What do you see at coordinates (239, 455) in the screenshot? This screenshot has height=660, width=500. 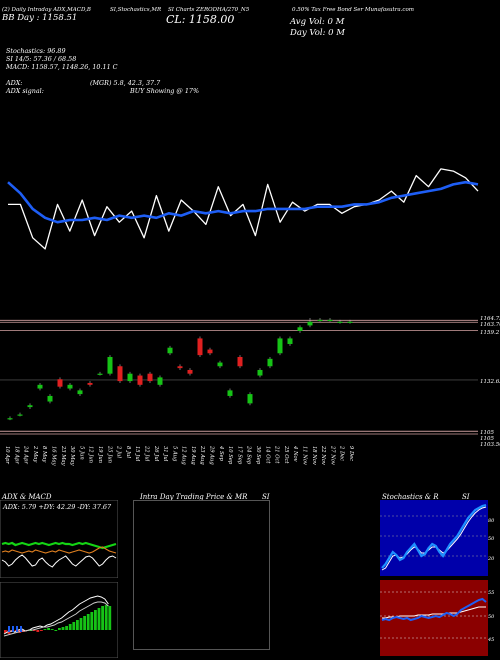 I see `date-tick-label: 17 Sep` at bounding box center [239, 455].